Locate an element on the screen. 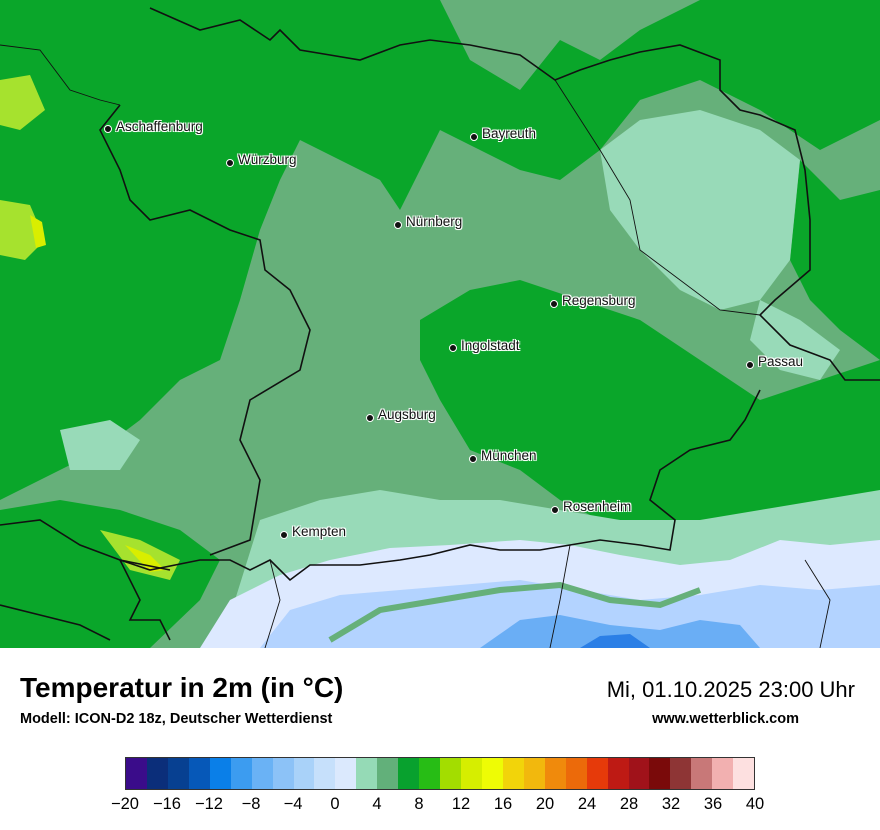 The image size is (880, 830). legend-tick-label: −12 is located at coordinates (209, 804).